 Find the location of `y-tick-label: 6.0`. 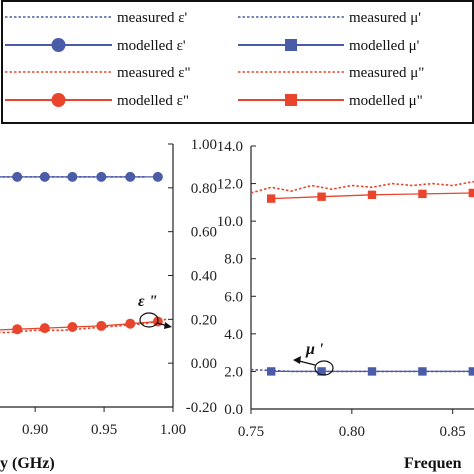

y-tick-label: 6.0 is located at coordinates (233, 297).